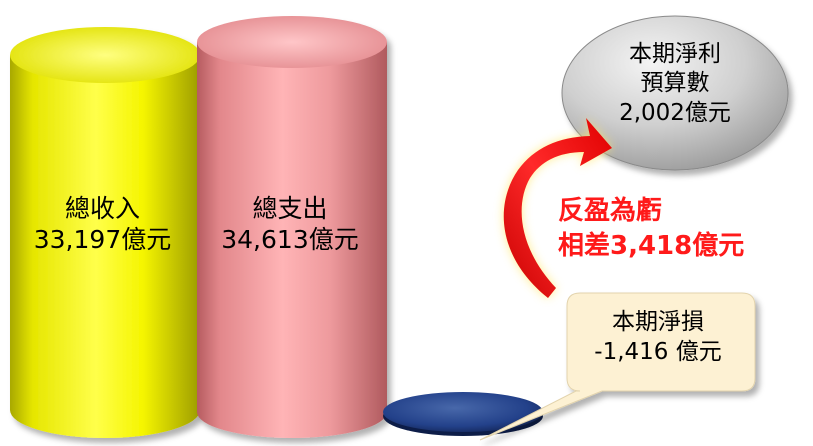 The width and height of the screenshot is (813, 446). I want to click on loss-amount: -1,416 億元, so click(658, 351).